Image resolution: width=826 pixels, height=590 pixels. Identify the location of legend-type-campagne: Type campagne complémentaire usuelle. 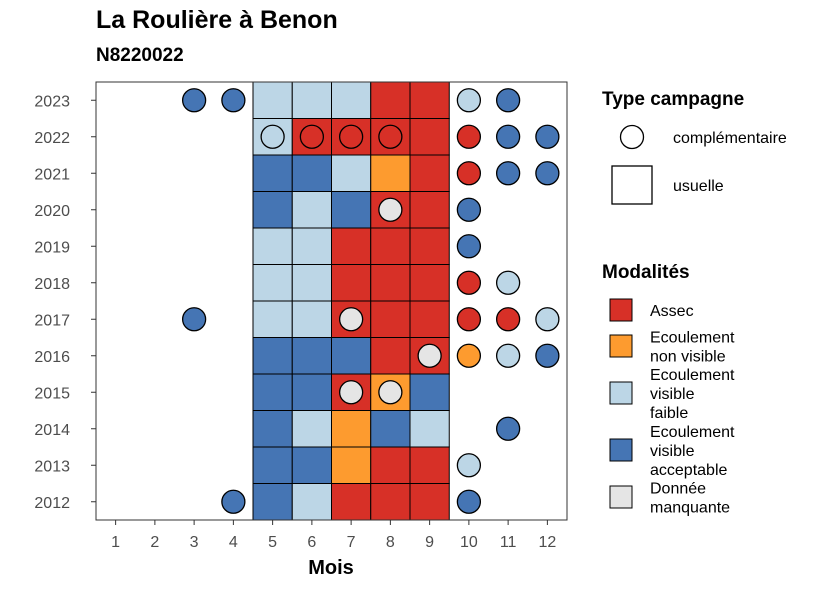
(694, 147).